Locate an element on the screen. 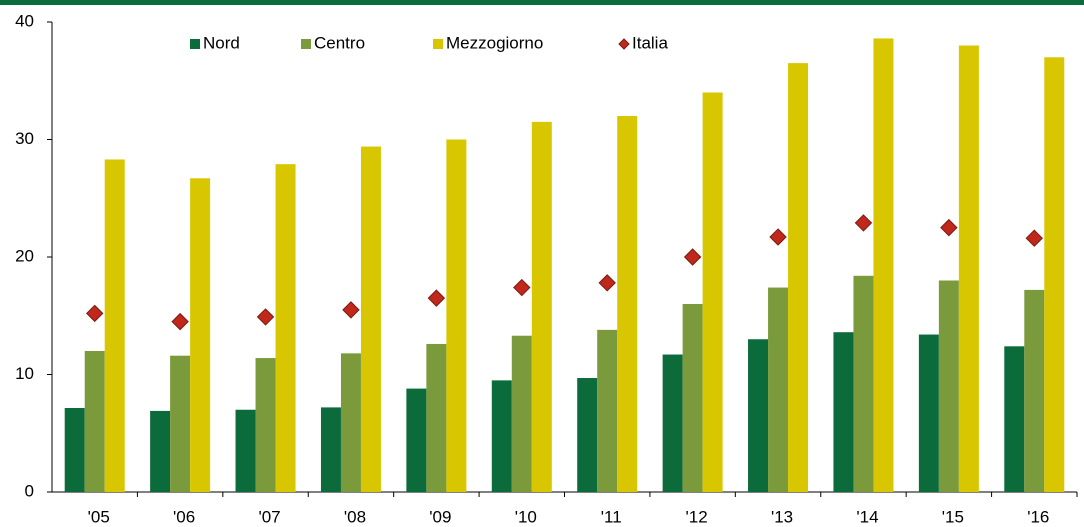 The height and width of the screenshot is (527, 1084). x-tick-label: '15 is located at coordinates (953, 516).